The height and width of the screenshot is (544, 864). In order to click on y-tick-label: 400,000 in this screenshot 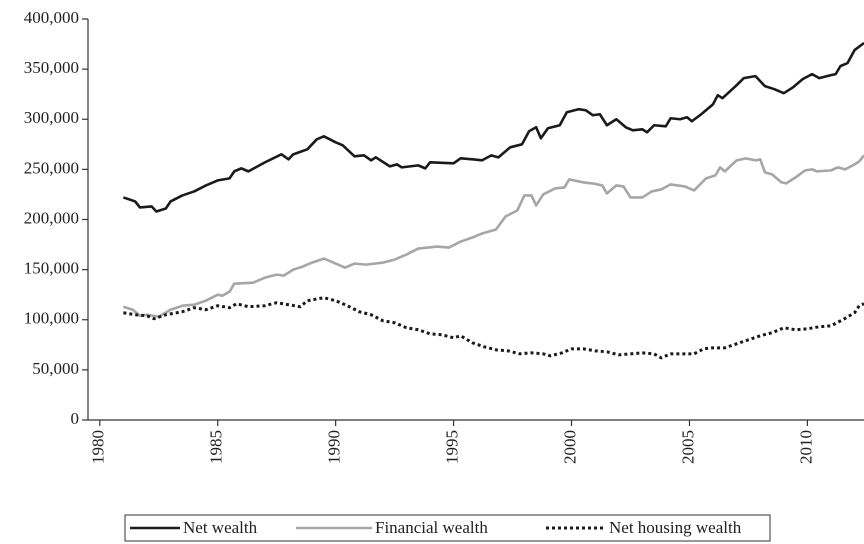, I will do `click(51, 17)`.